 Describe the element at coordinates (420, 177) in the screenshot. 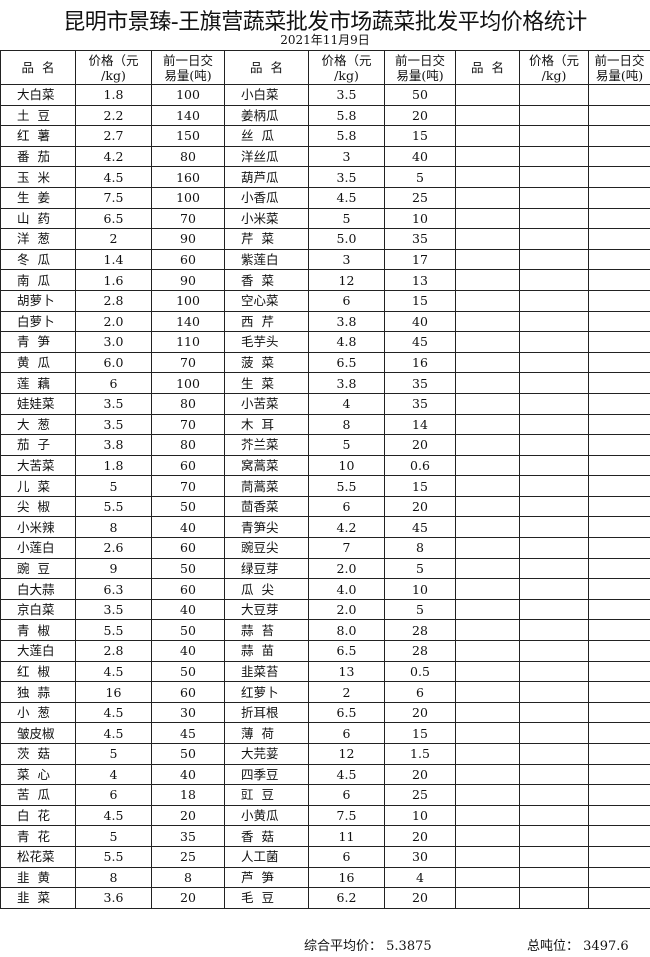

I see `cell-volume: 5` at that location.